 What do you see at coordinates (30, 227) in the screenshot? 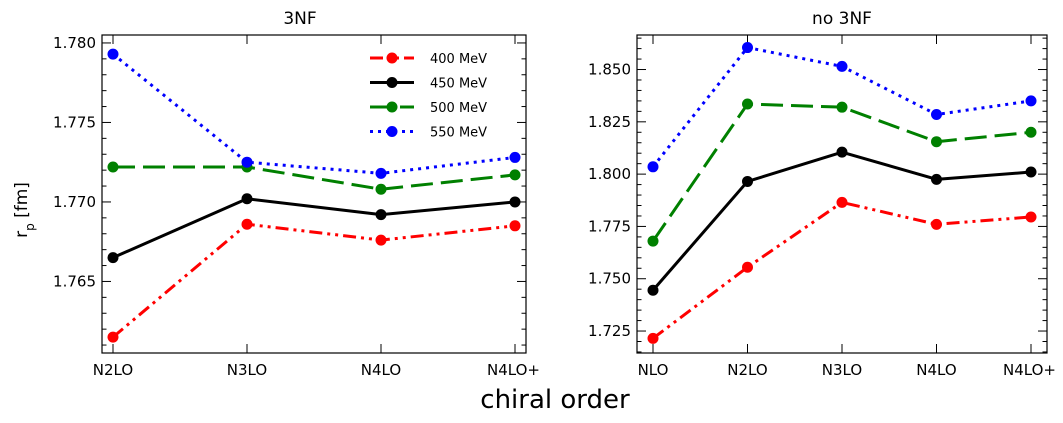
I see `y-axis-label-subscript: p` at bounding box center [30, 227].